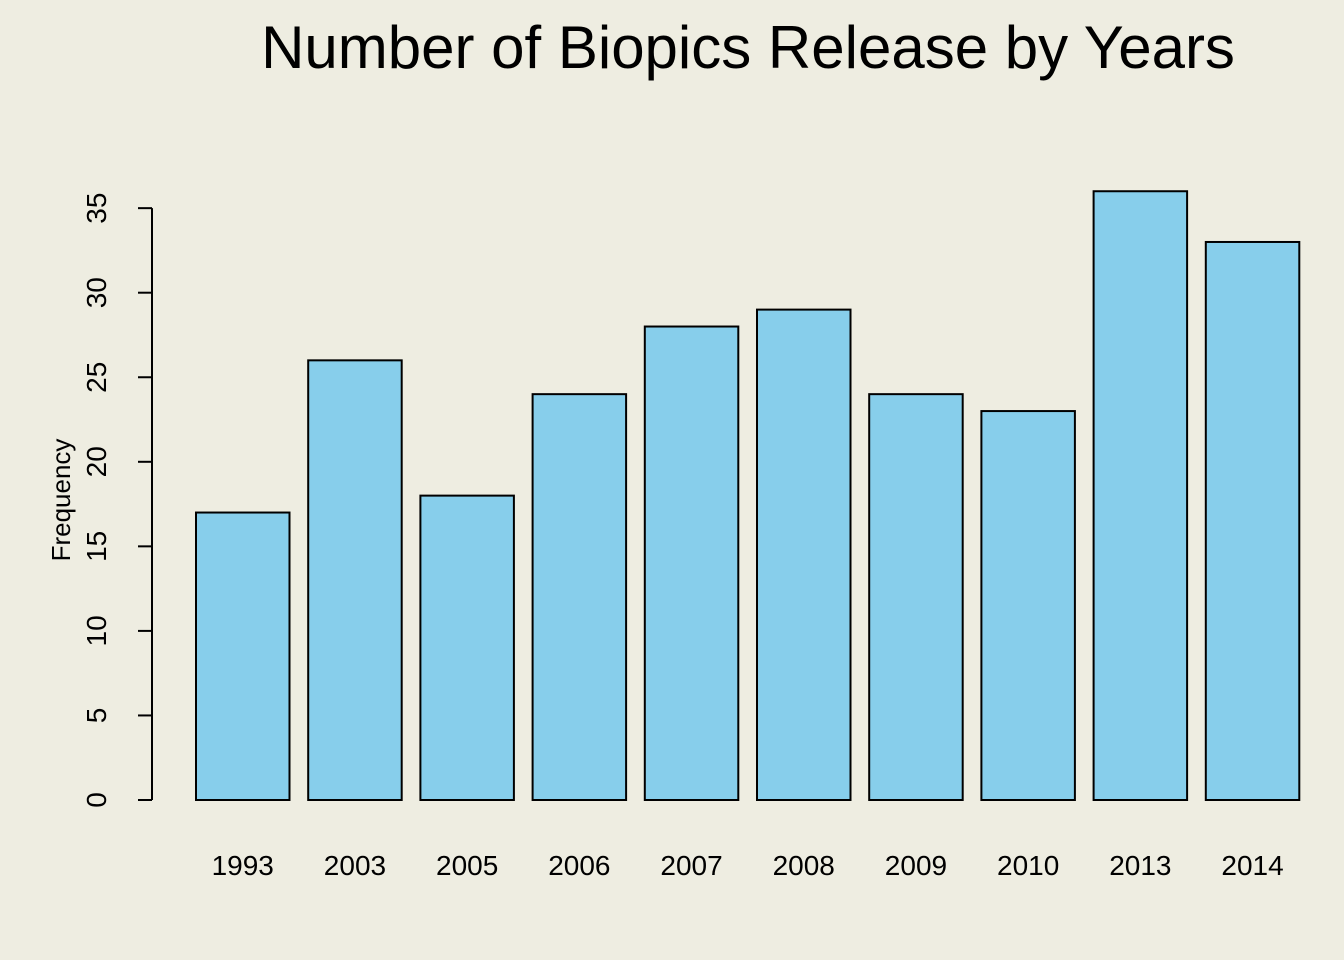 This screenshot has height=960, width=1344. I want to click on bar-2008, so click(804, 554).